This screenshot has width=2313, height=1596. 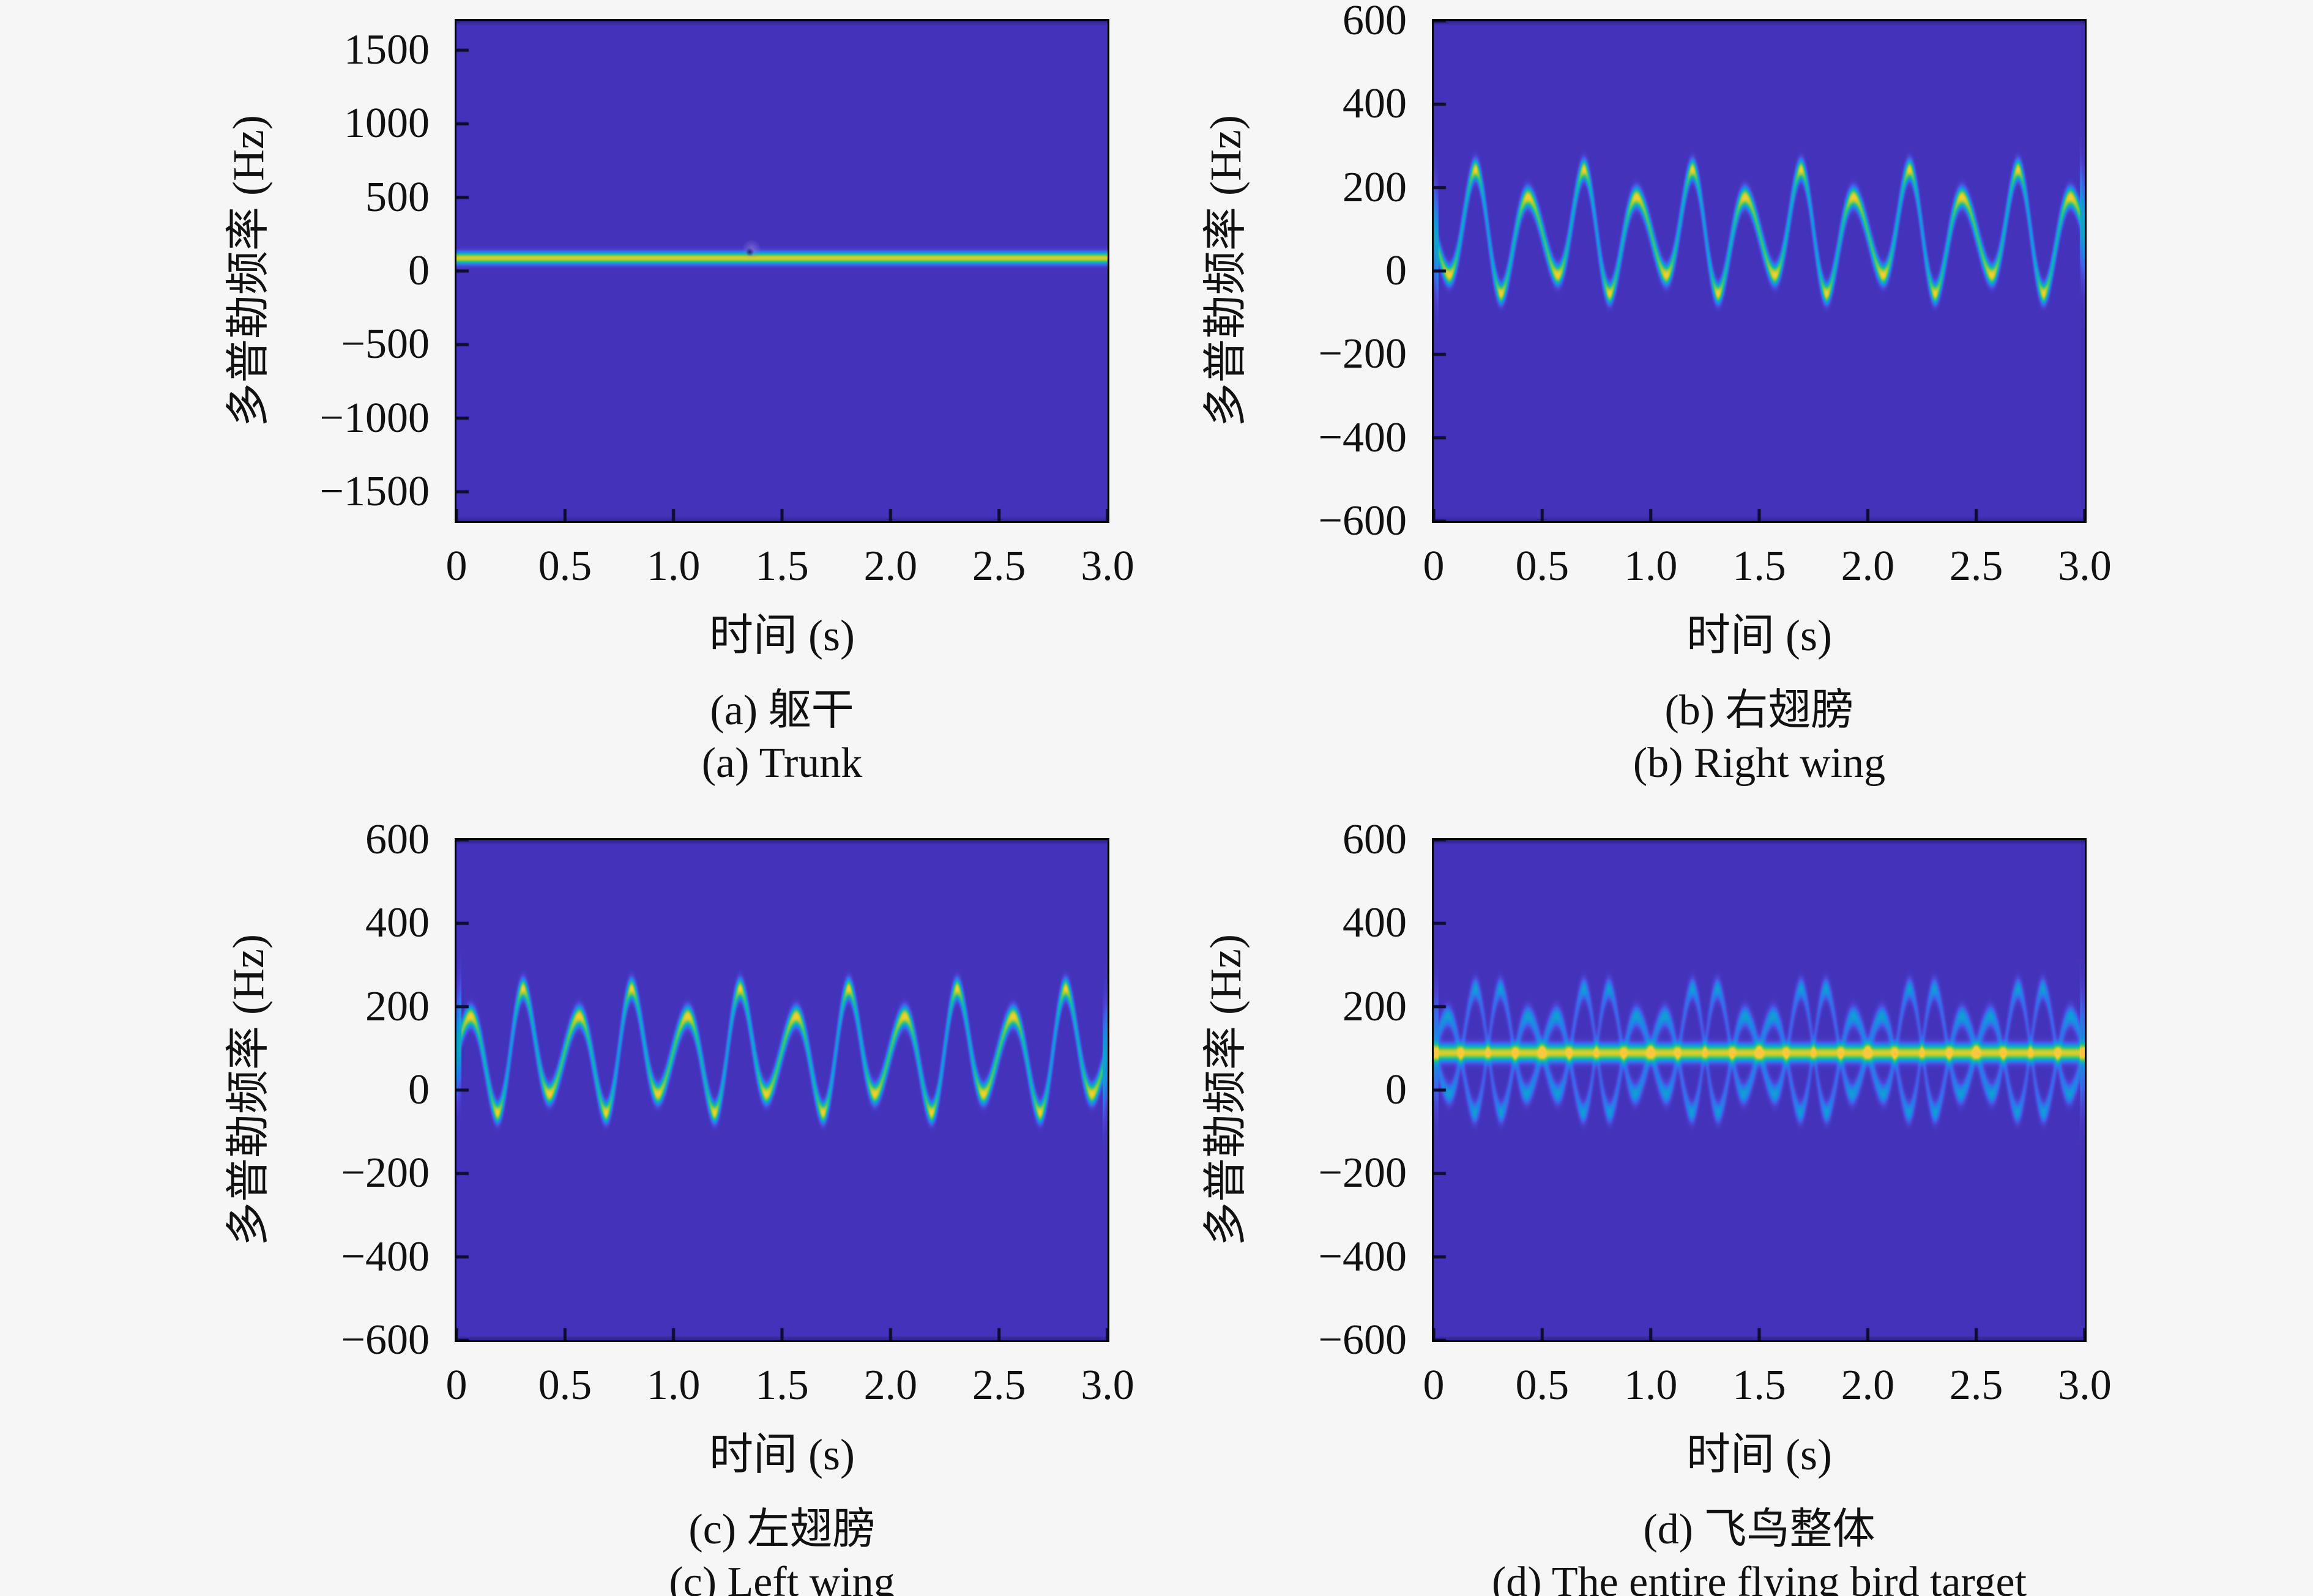 What do you see at coordinates (375, 418) in the screenshot?
I see `y-tick-label: −1000` at bounding box center [375, 418].